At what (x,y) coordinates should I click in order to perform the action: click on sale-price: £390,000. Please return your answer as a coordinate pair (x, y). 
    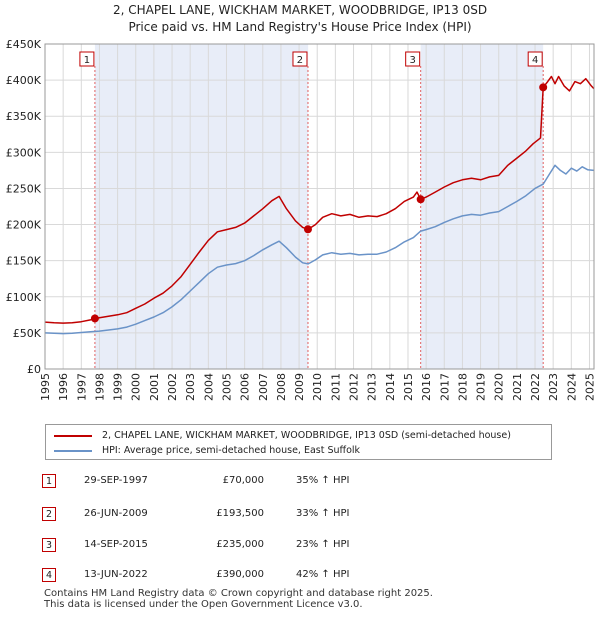
    Looking at the image, I should click on (240, 574).